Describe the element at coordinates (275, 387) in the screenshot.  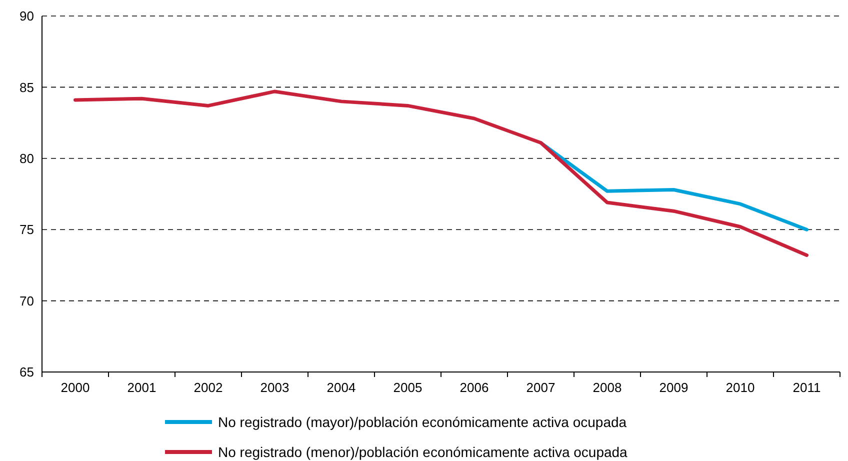
I see `x-tick-label: 2003` at that location.